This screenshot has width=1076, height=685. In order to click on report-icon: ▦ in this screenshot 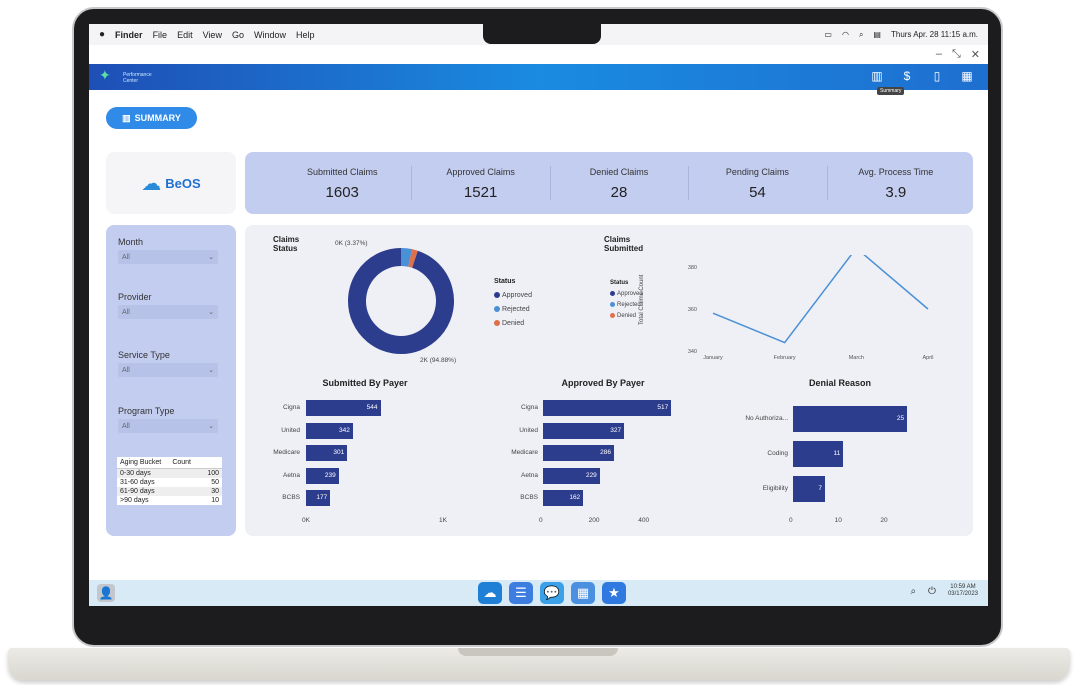, I will do `click(967, 76)`.